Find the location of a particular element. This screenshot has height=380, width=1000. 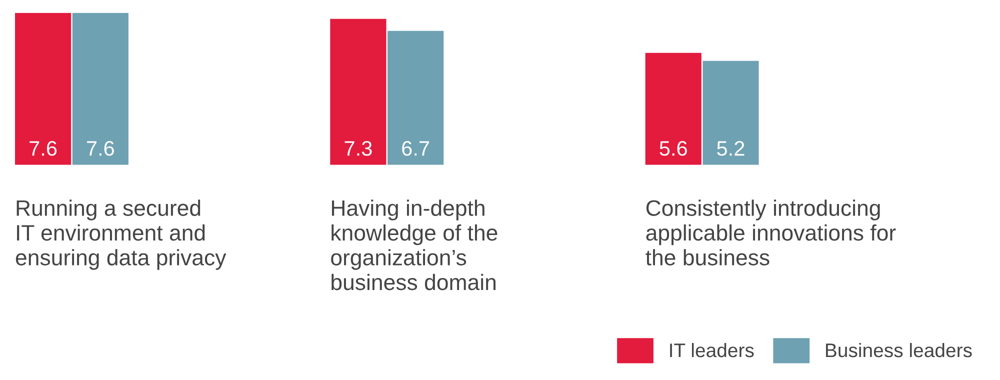

data-label: 5.6 is located at coordinates (673, 148).